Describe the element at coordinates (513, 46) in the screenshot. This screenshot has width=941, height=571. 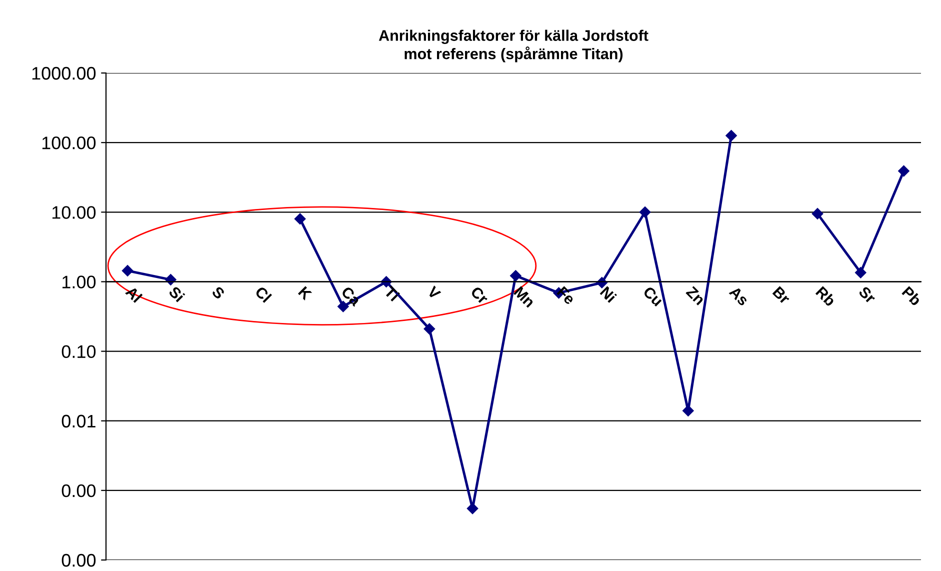
I see `chart-title: Anrikningsfaktorer för källa Jordstoft mot referens (spårämne Titan)` at that location.